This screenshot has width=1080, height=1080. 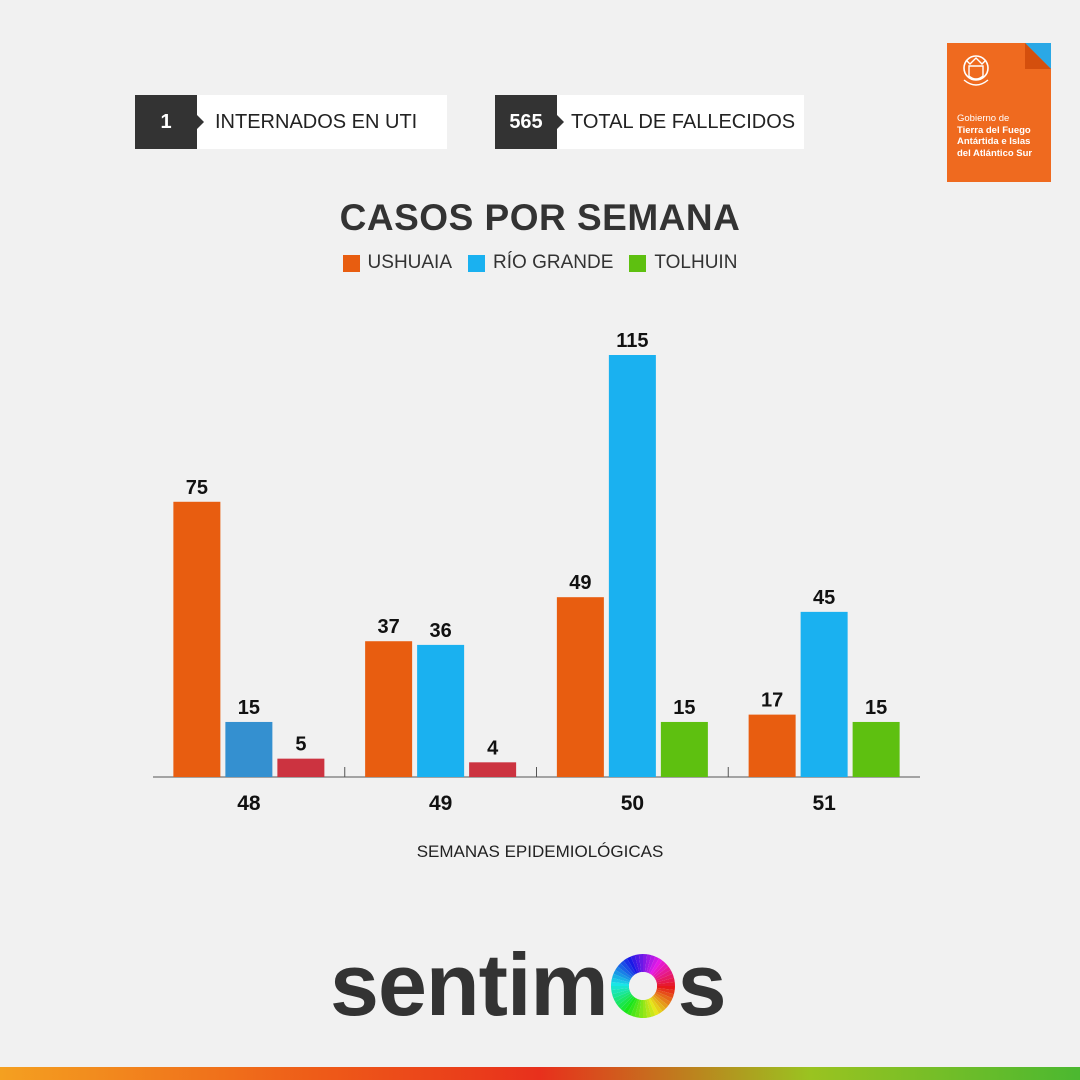 What do you see at coordinates (976, 70) in the screenshot?
I see `shield-emblem-icon` at bounding box center [976, 70].